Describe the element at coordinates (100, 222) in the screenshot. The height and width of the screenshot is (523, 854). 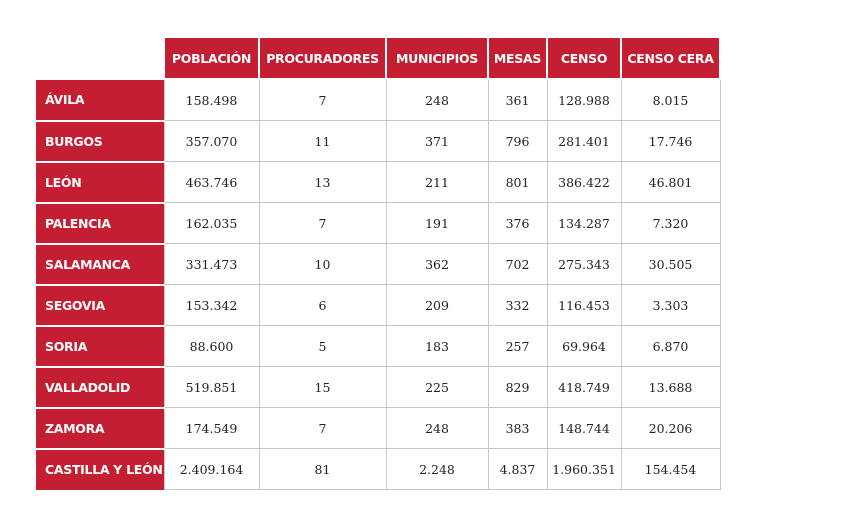
I see `row-header: PALENCIA` at that location.